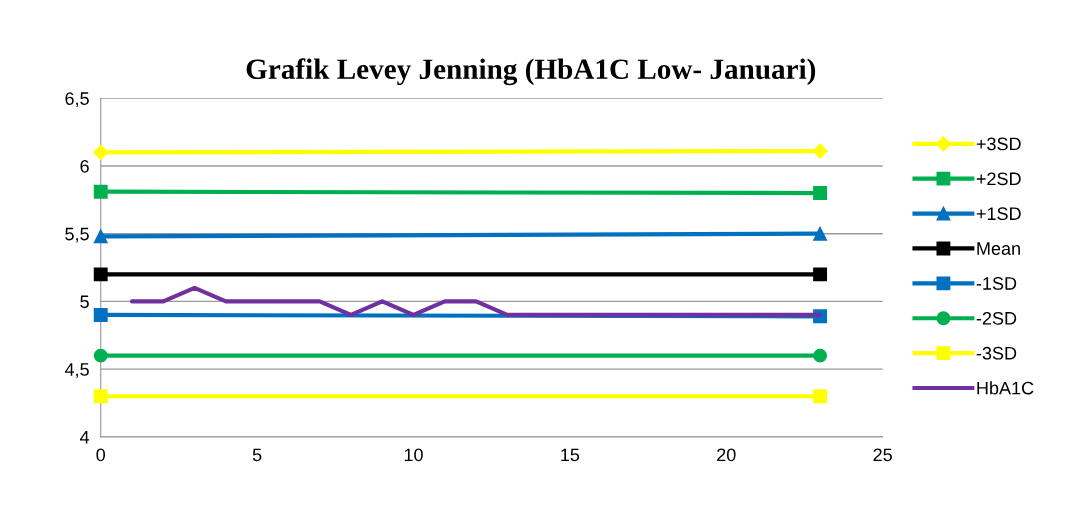  I want to click on y-tick-label: 6,5, so click(77, 100).